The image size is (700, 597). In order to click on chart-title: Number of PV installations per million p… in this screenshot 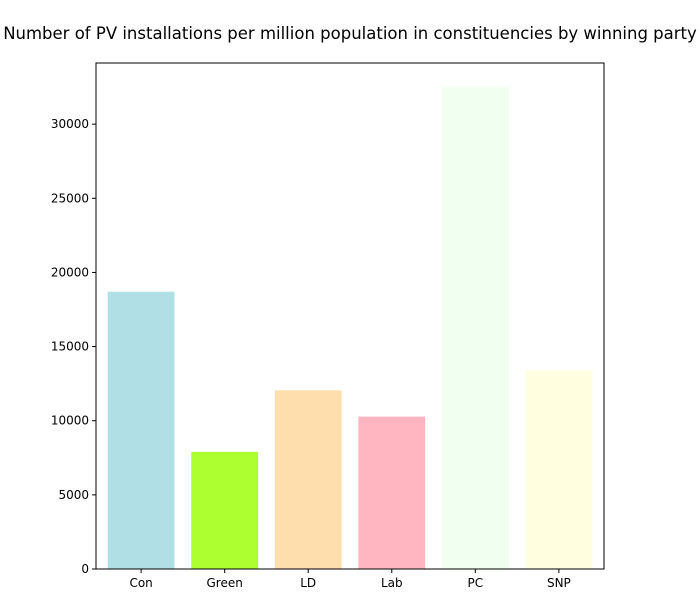, I will do `click(350, 33)`.